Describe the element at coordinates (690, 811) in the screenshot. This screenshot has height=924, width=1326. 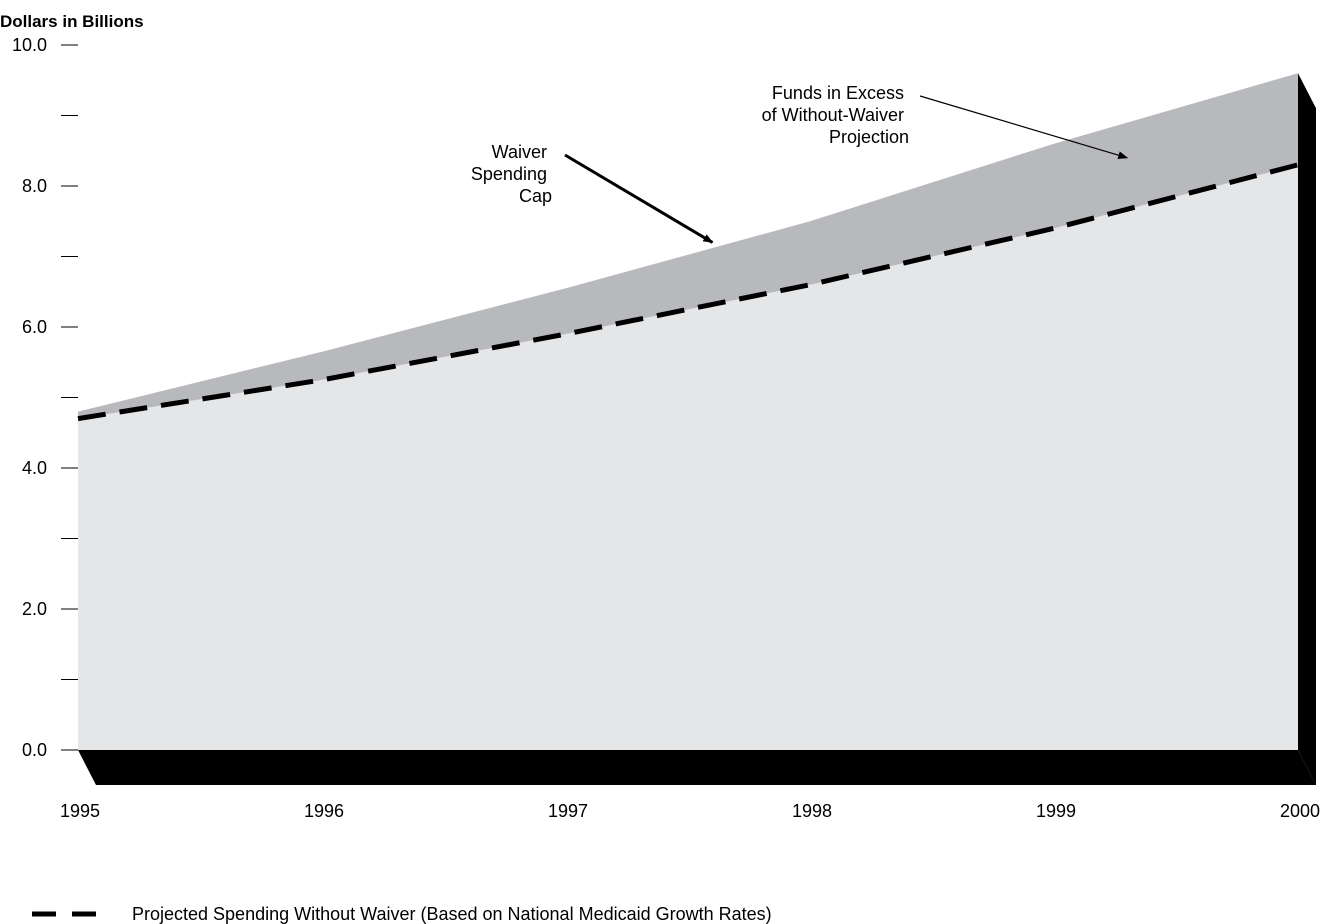
I see `x-axis-ticks: 1995 1996 1997 1998 1999 2000` at that location.